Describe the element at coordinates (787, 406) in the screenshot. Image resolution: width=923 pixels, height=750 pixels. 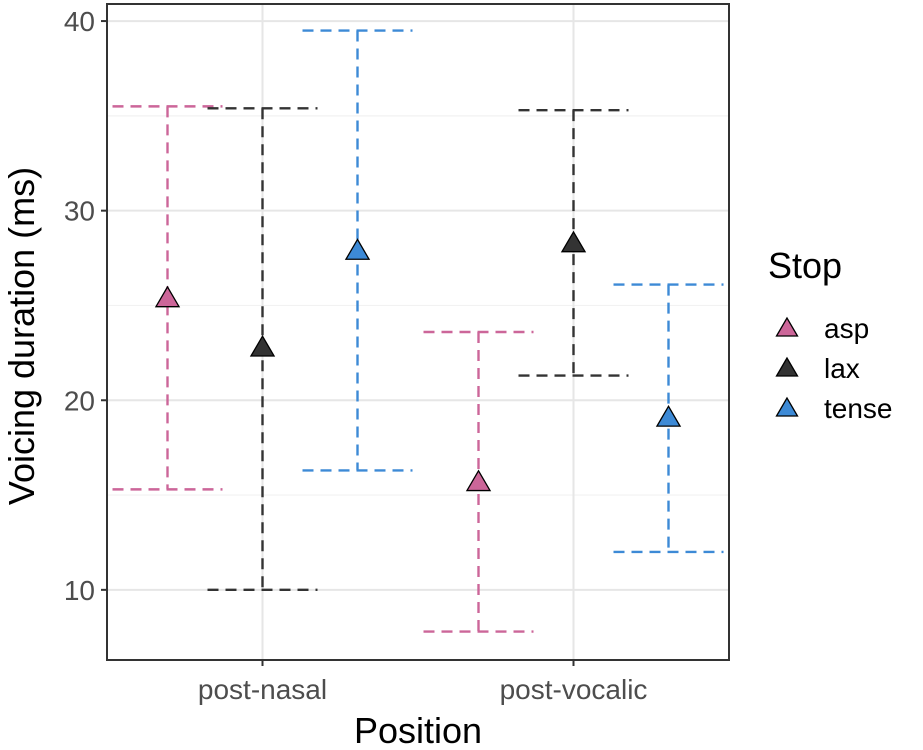
I see `legend-key-tense` at that location.